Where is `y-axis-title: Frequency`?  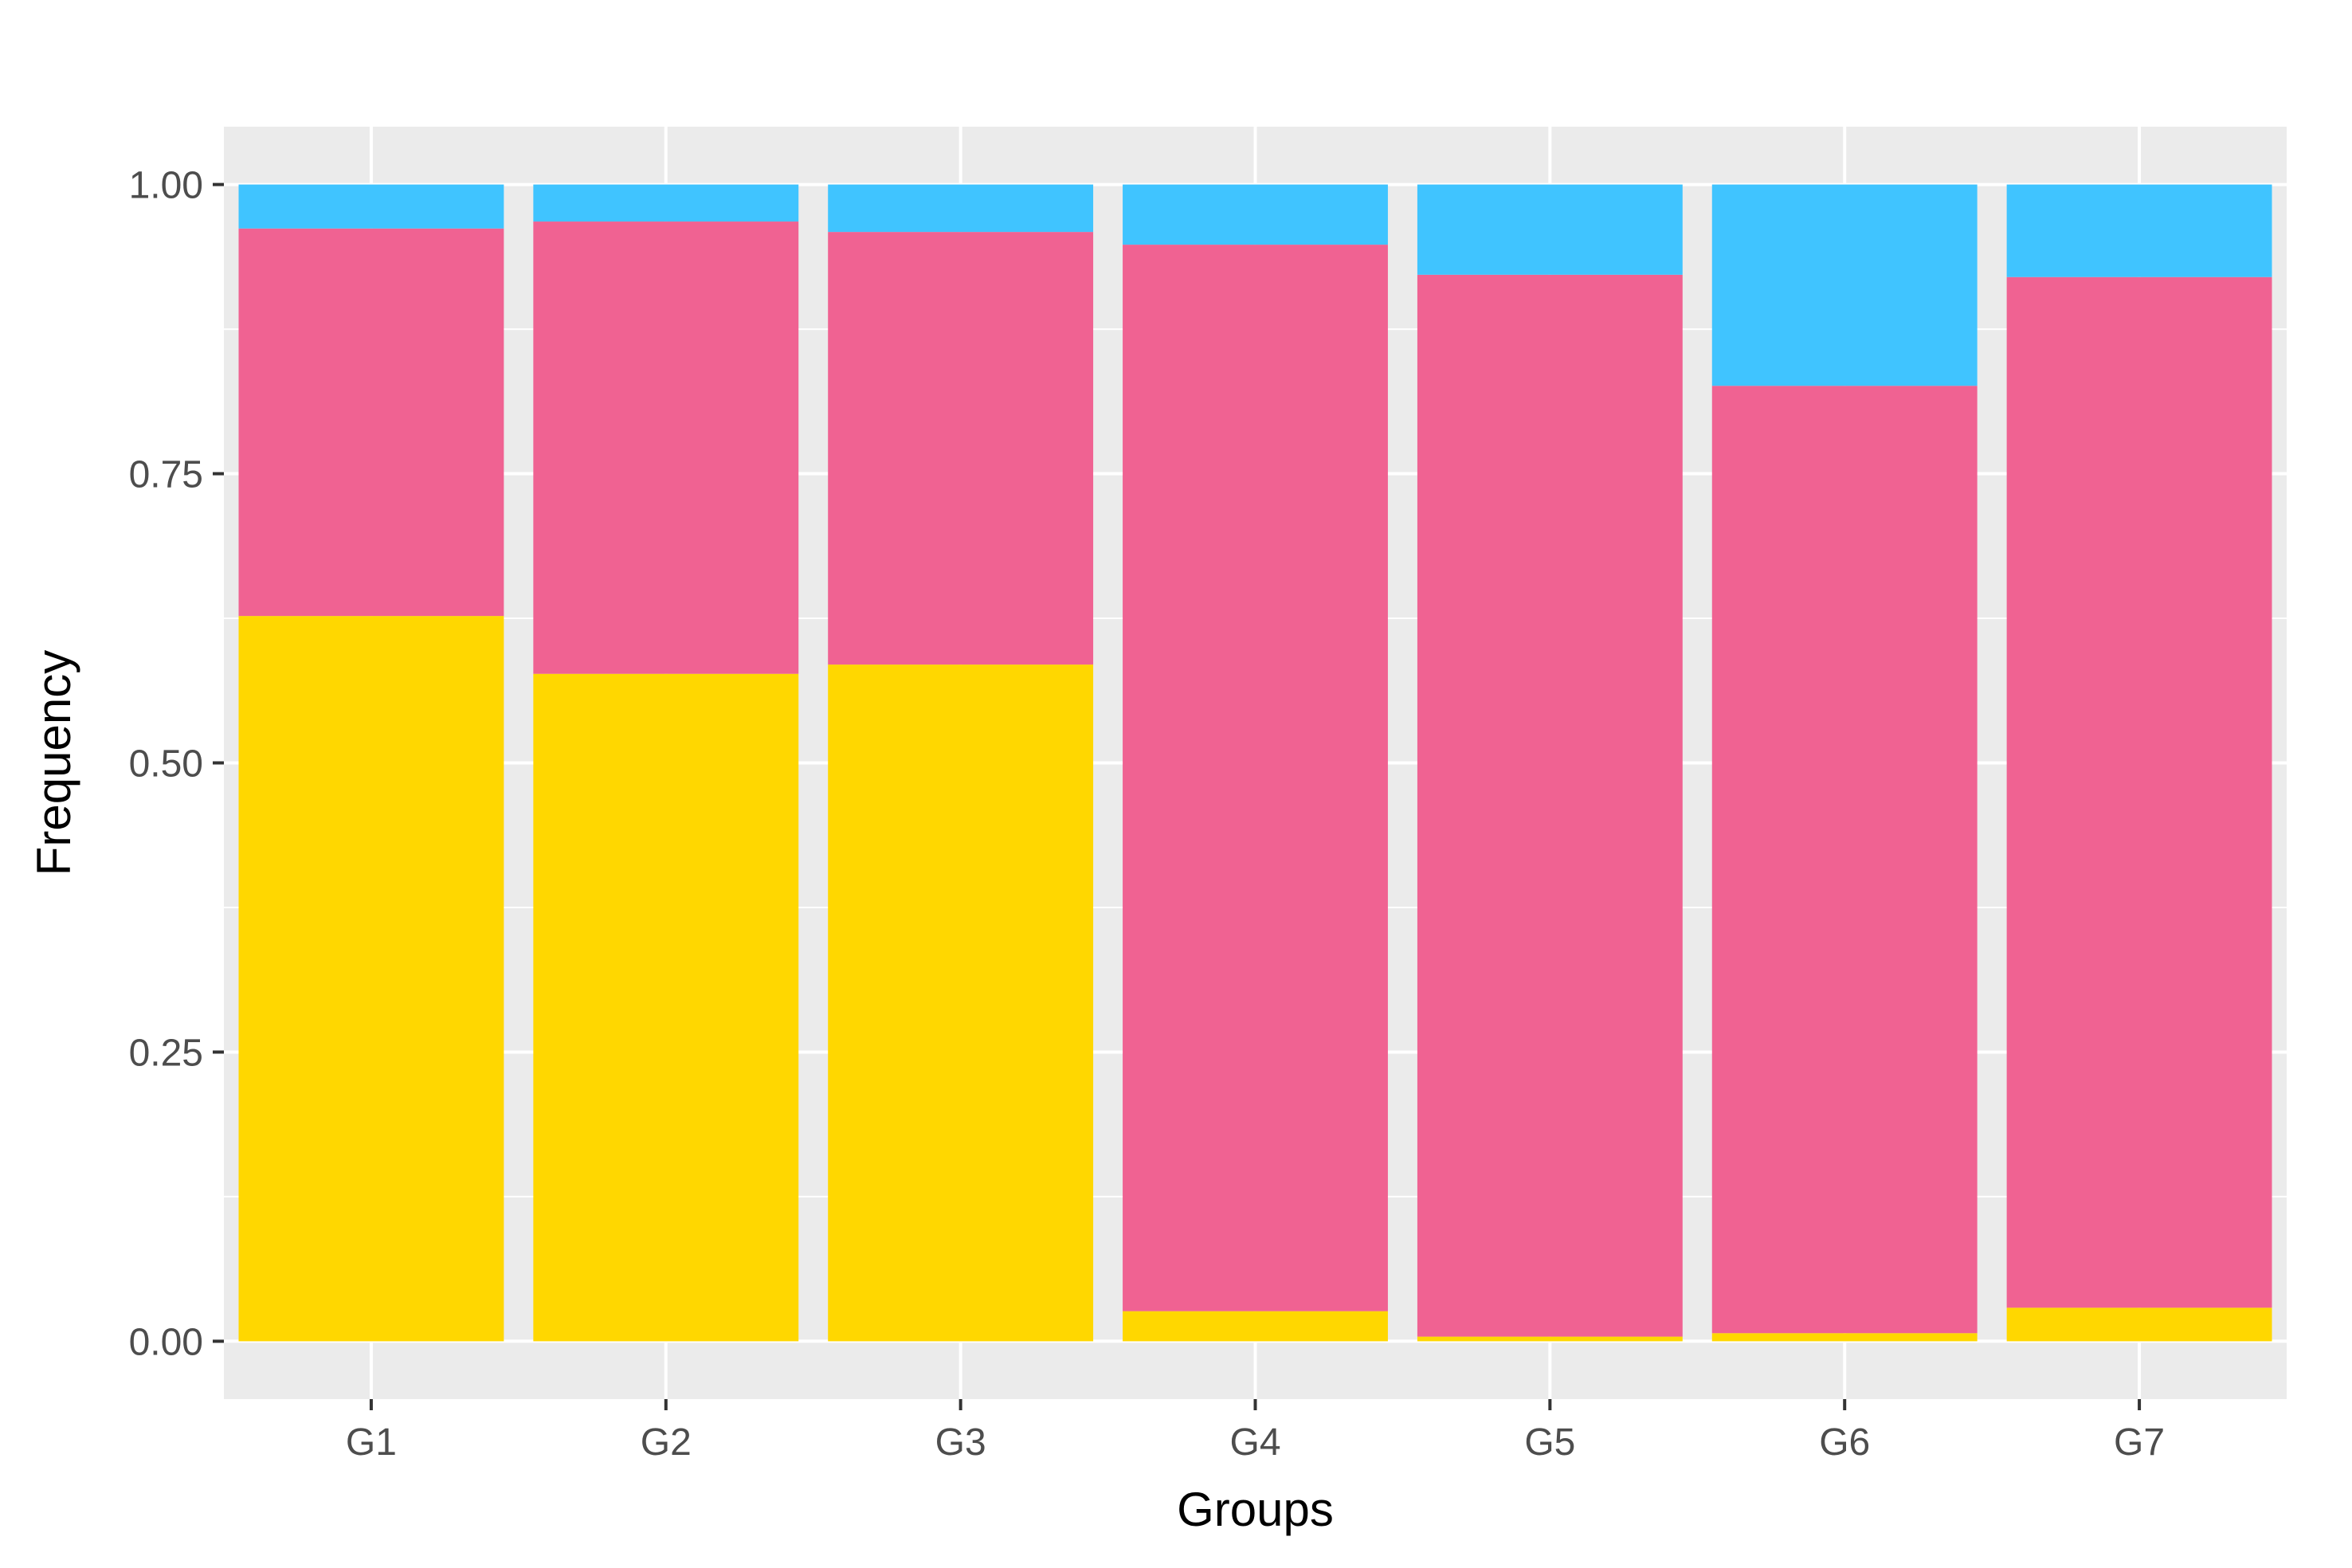
y-axis-title: Frequency is located at coordinates (53, 763).